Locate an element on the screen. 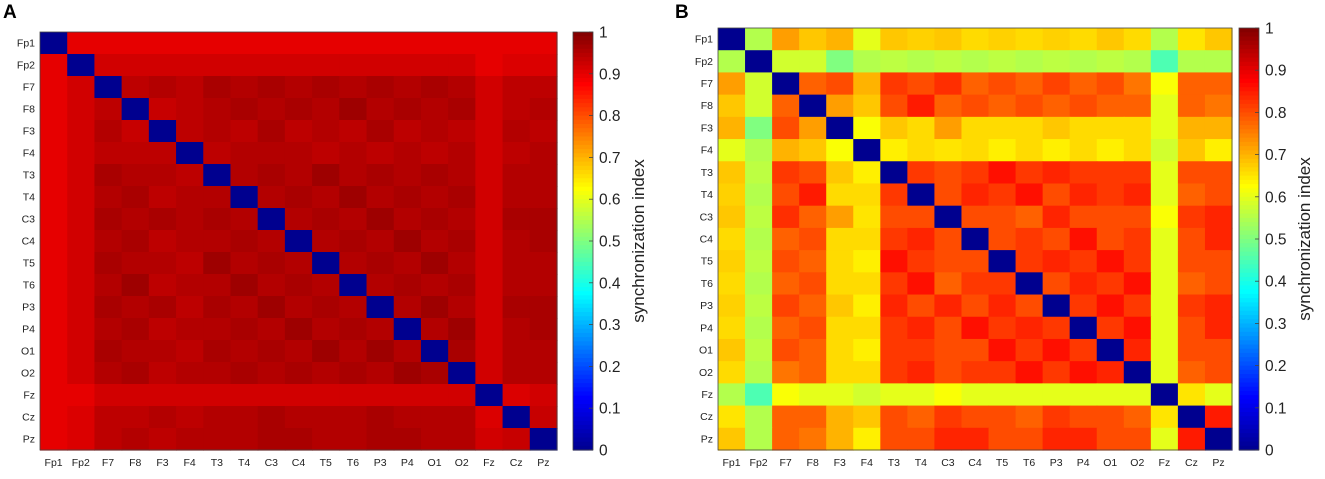 The image size is (1325, 479). y-tick-label: Fp1 is located at coordinates (704, 40).